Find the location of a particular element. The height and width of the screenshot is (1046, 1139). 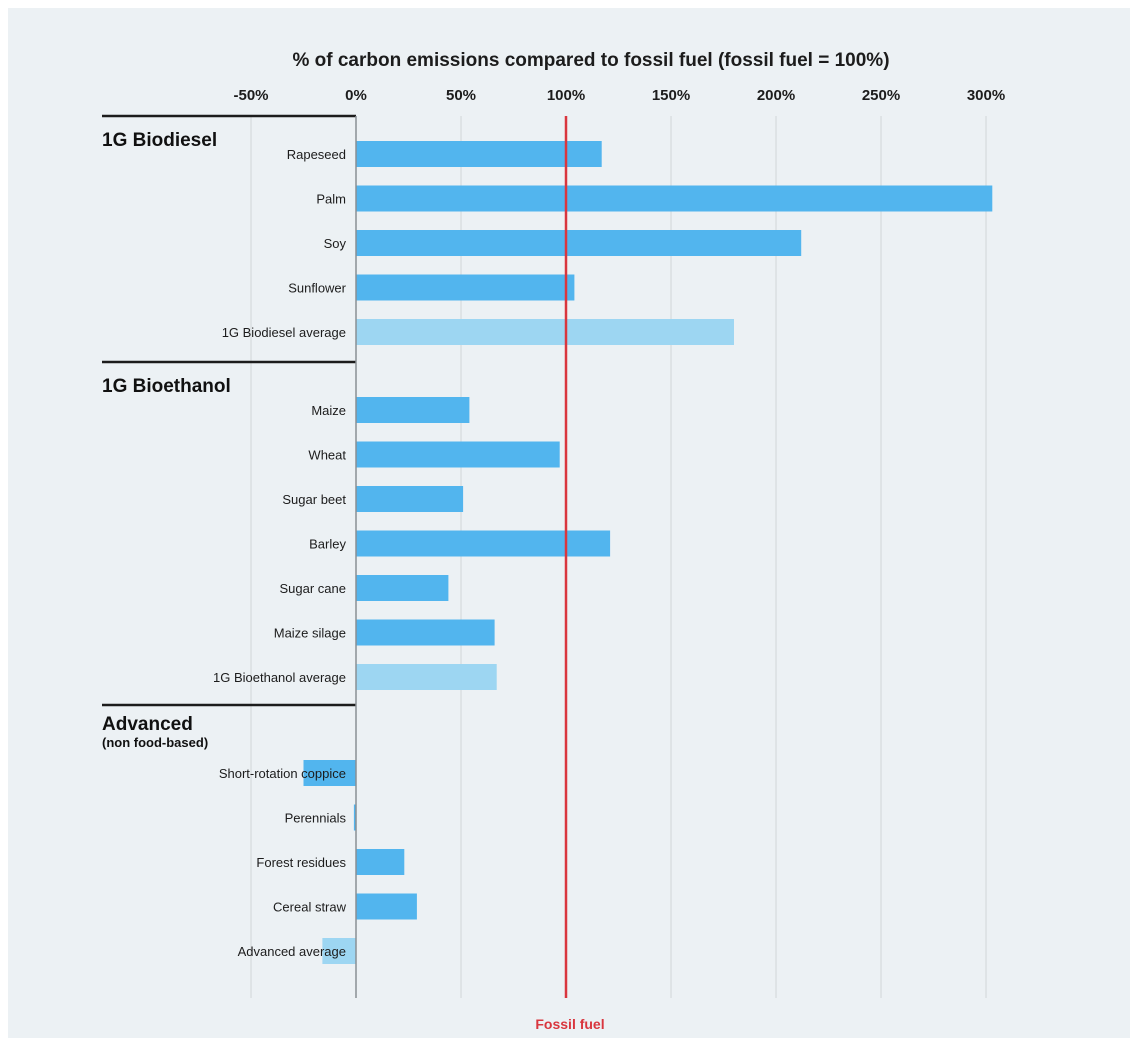

tick-label: 50% is located at coordinates (461, 95).